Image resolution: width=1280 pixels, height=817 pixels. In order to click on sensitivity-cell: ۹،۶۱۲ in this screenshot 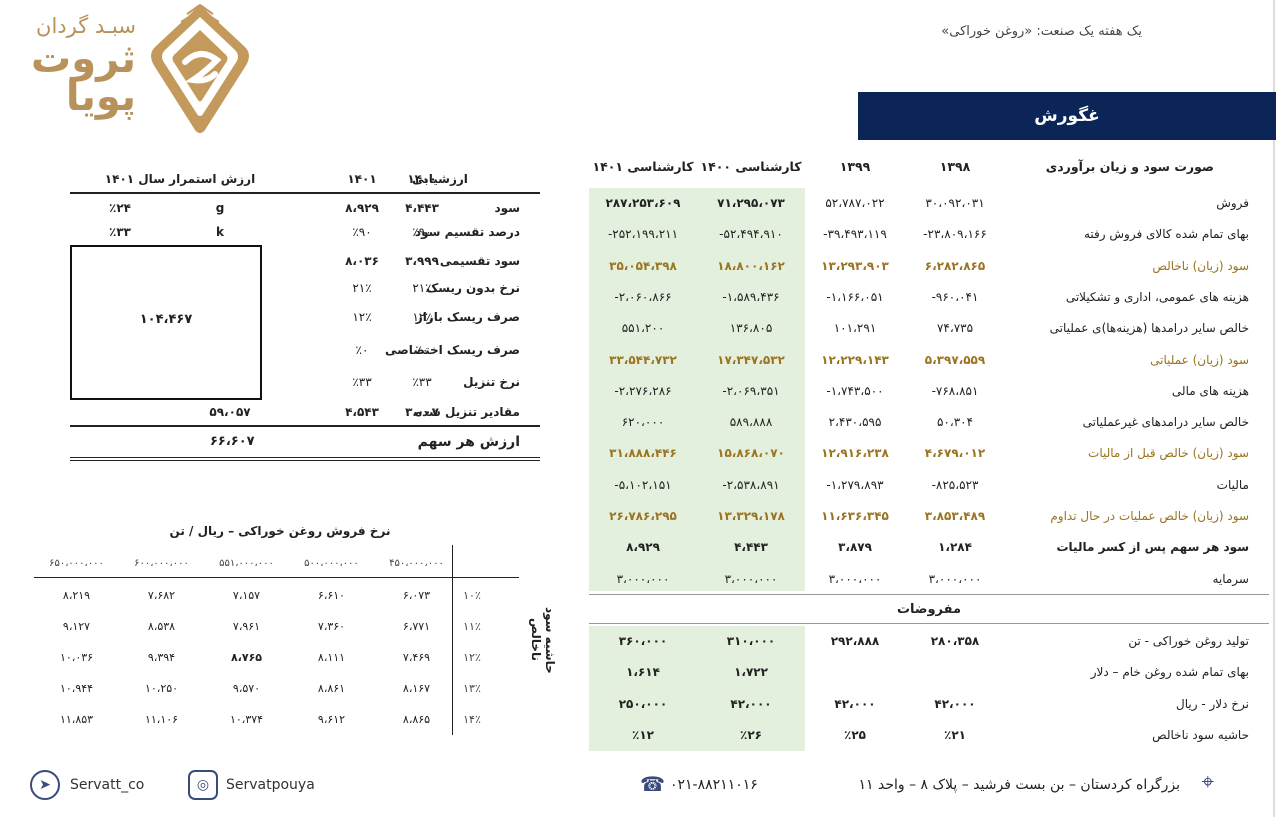, I will do `click(331, 719)`.